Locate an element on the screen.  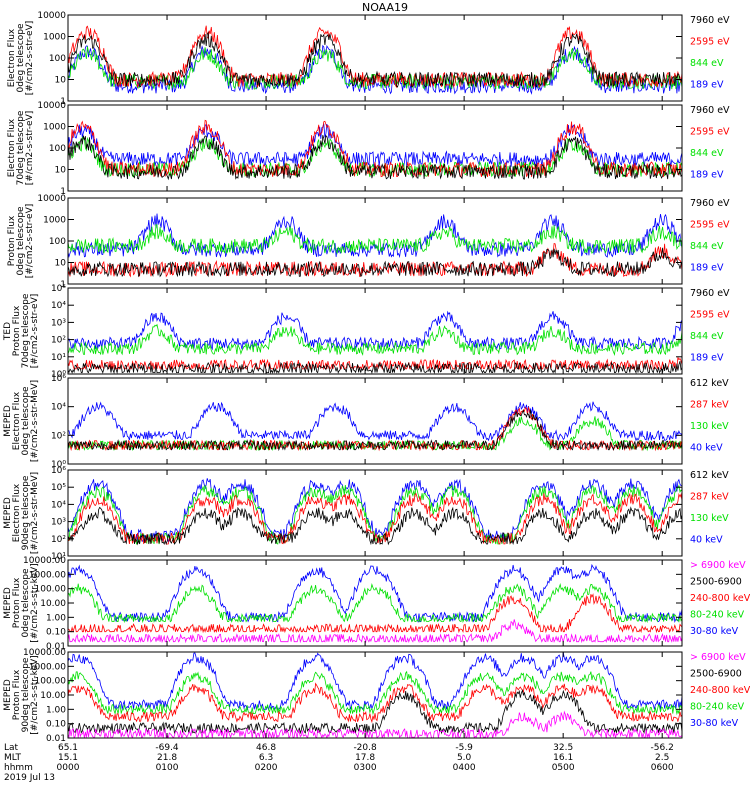
footer-value: 46.8 is located at coordinates (266, 748).